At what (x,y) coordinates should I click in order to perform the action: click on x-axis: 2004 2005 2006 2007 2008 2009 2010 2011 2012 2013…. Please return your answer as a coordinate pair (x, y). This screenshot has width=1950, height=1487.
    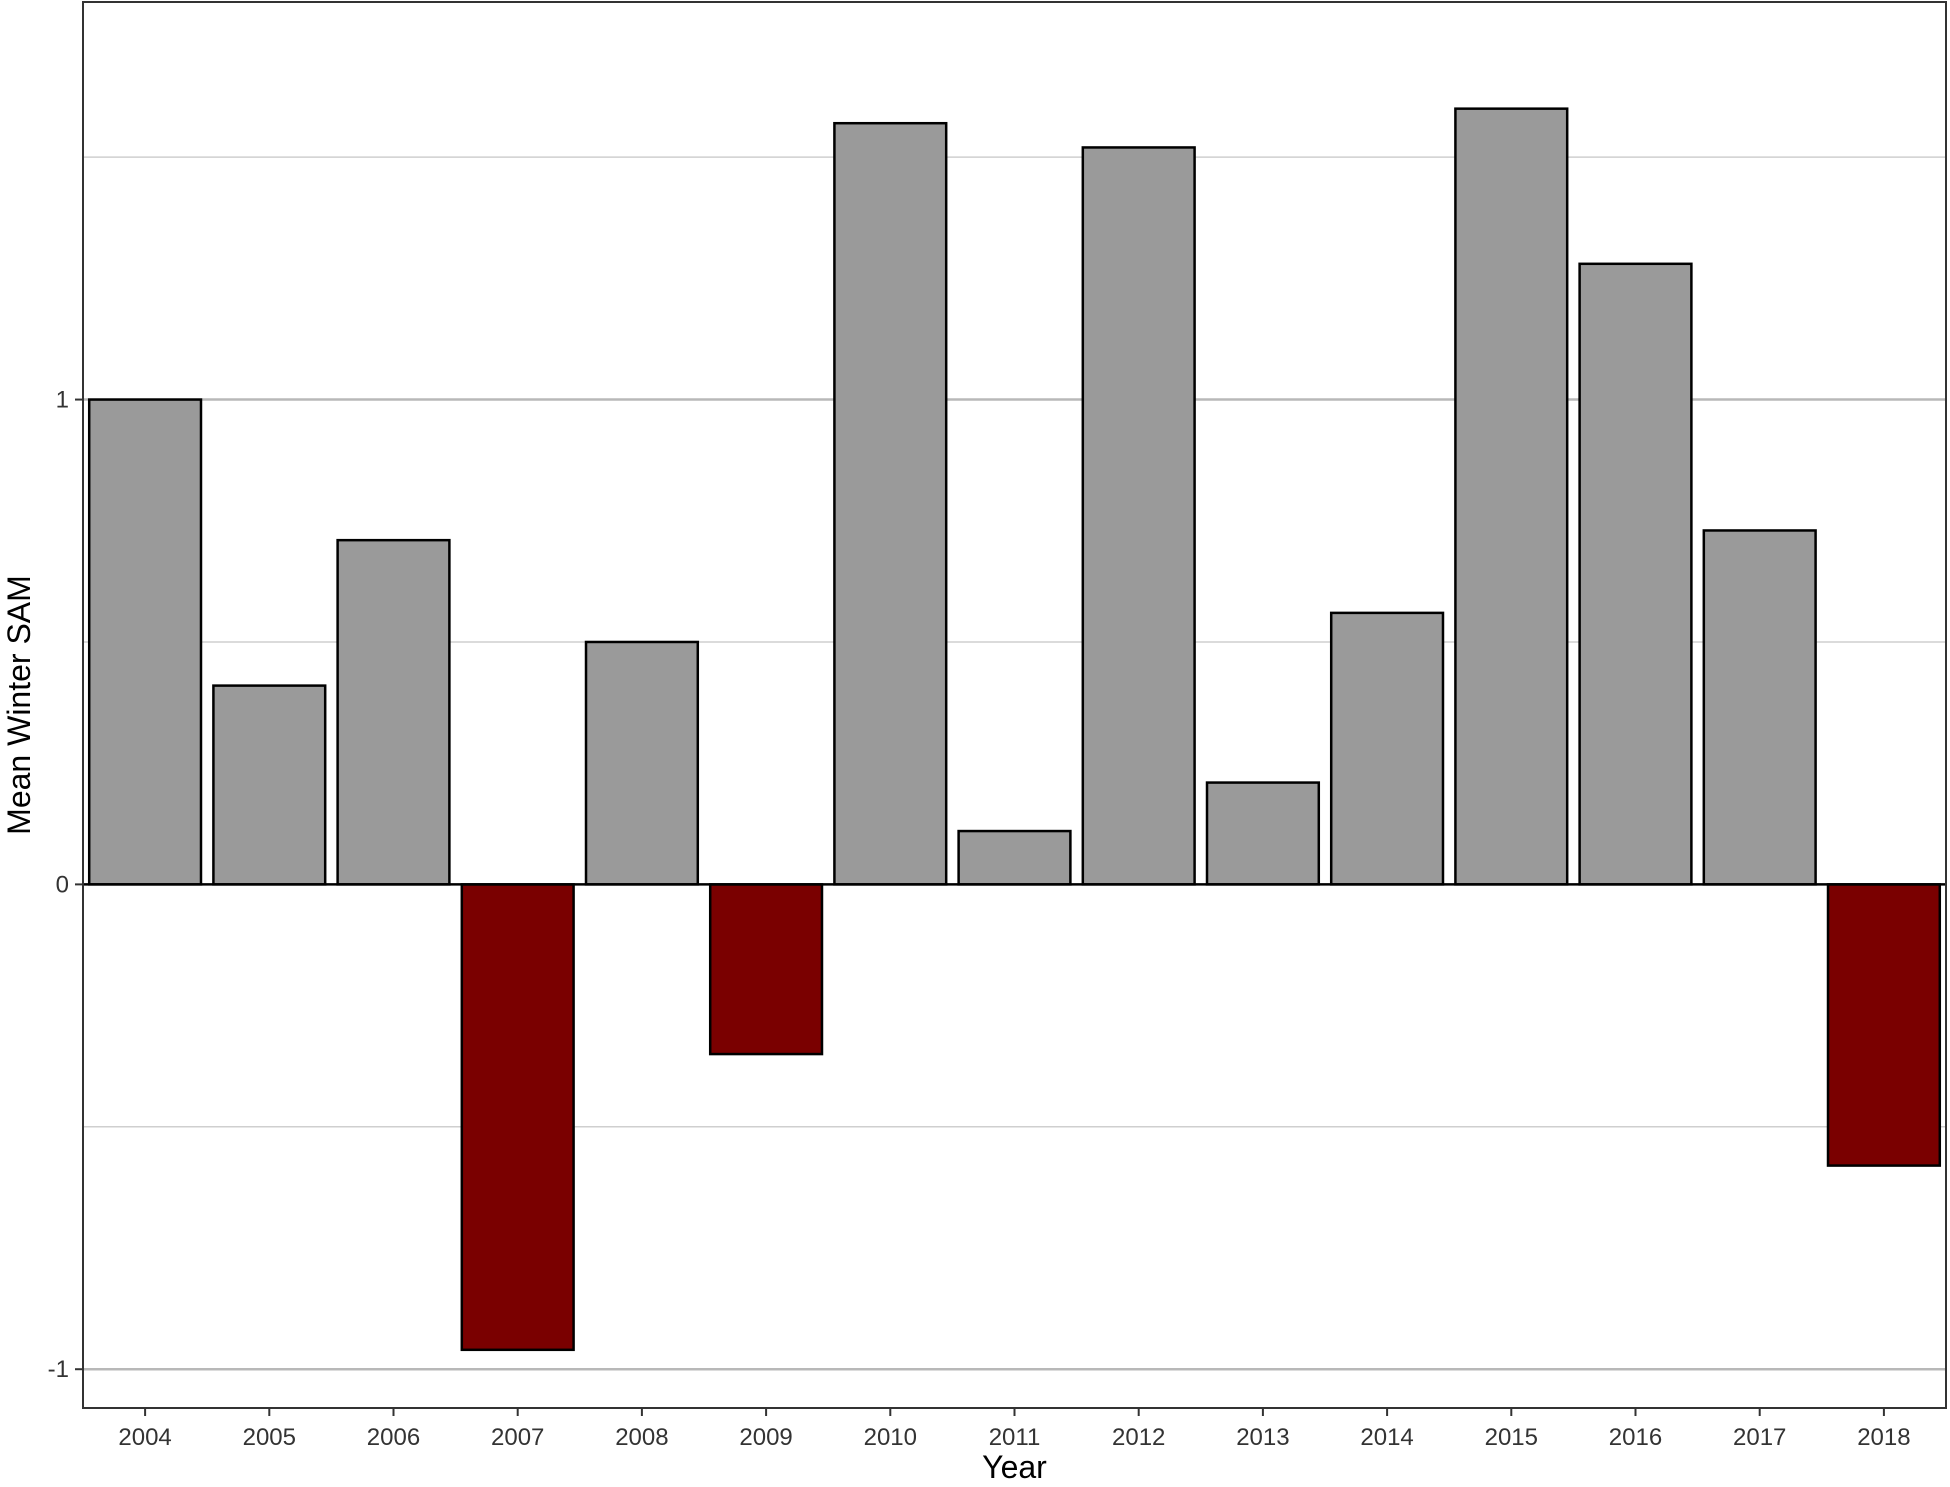
    Looking at the image, I should click on (1014, 1429).